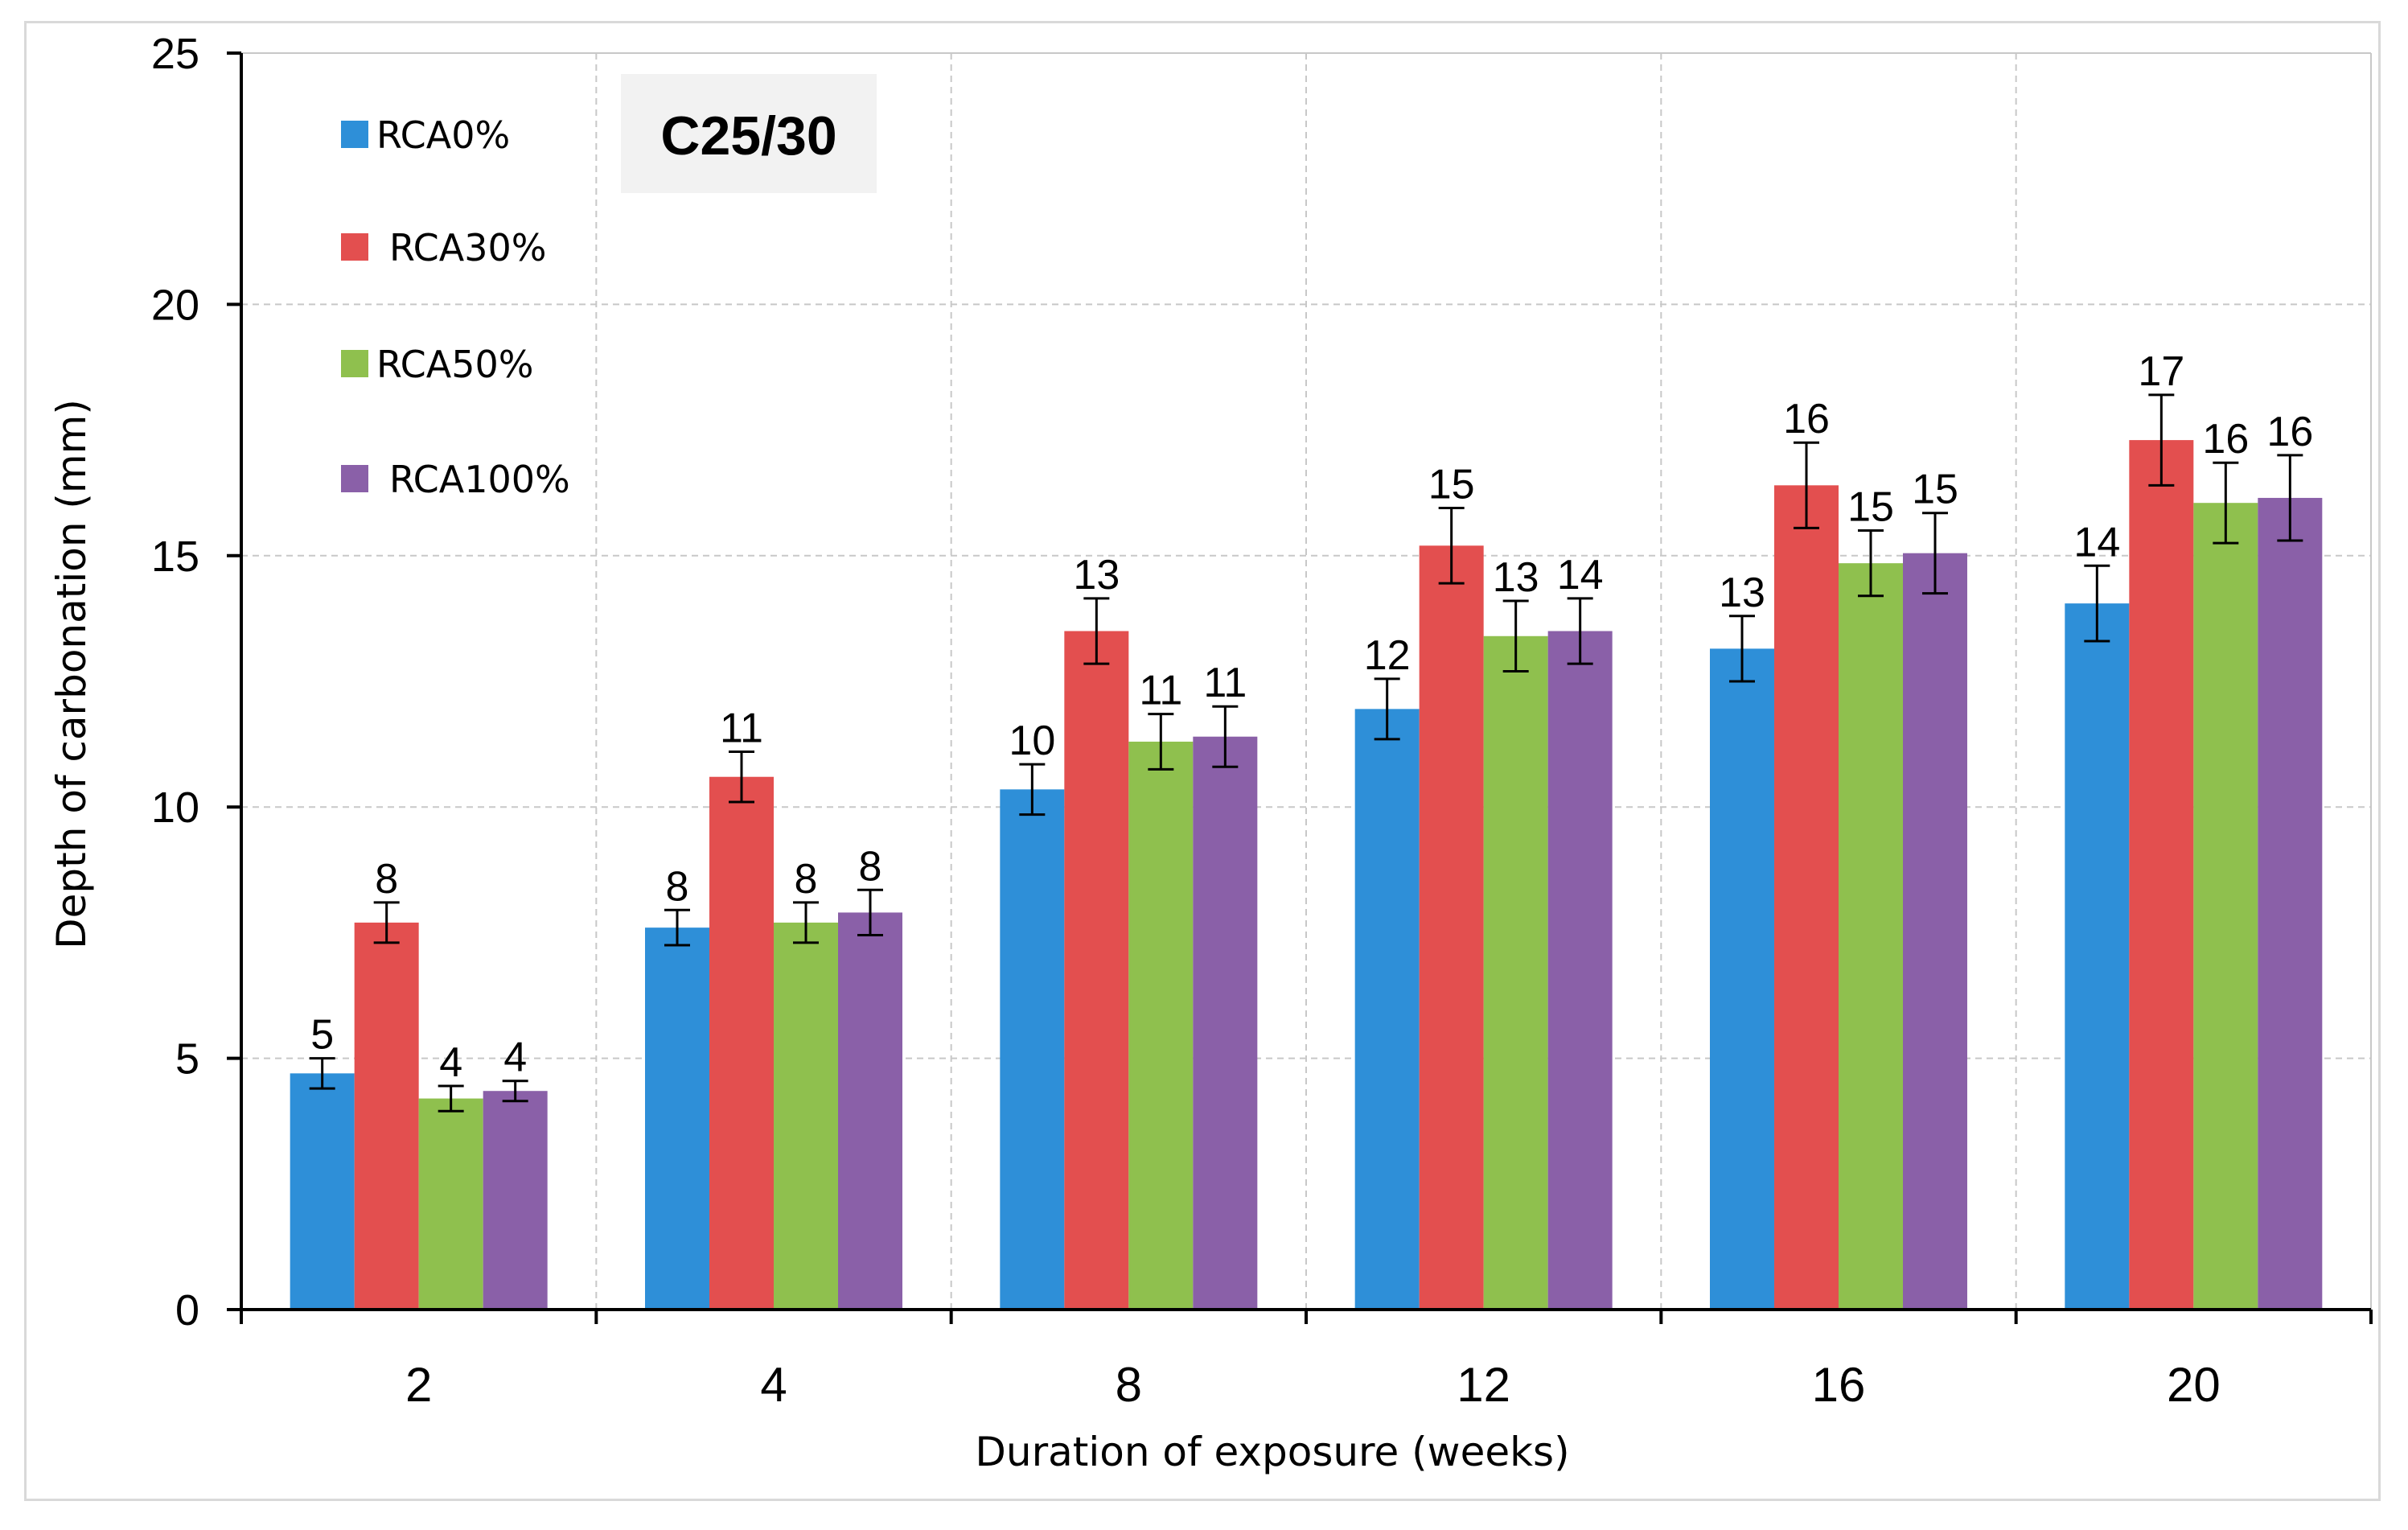 The width and height of the screenshot is (2408, 1530). What do you see at coordinates (870, 1111) in the screenshot?
I see `bar-RCA100%-4` at bounding box center [870, 1111].